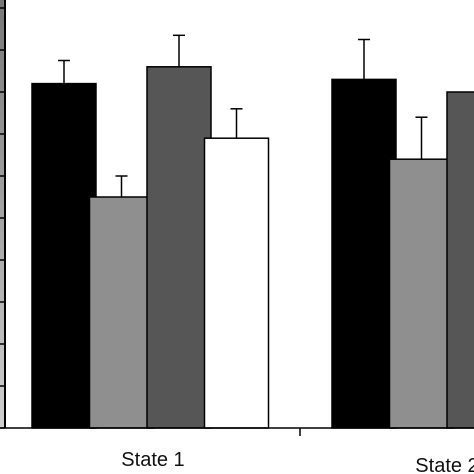  I want to click on y-axis-shading, so click(2, 214).